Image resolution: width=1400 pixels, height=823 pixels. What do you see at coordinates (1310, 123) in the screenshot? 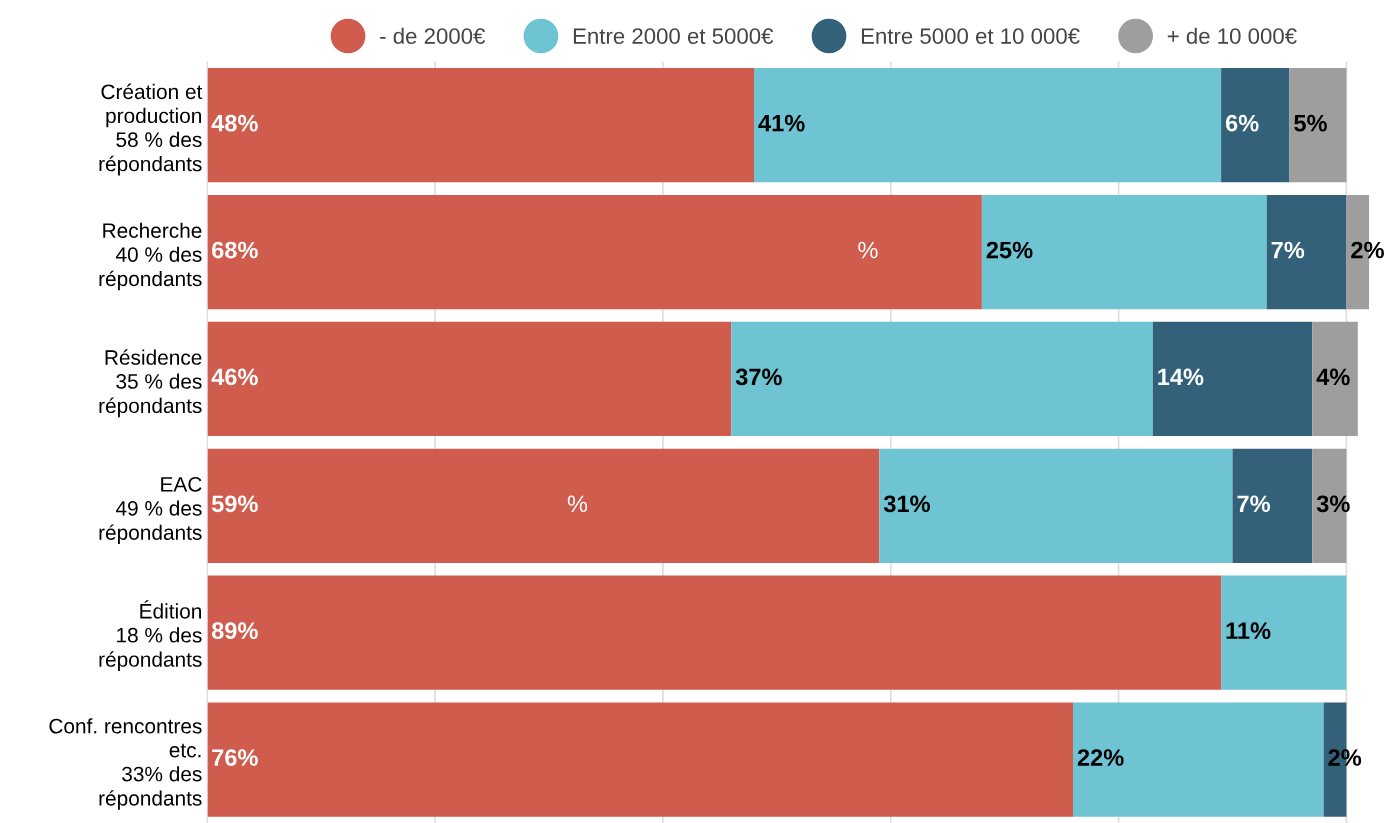
I see `data-label: 5%` at bounding box center [1310, 123].